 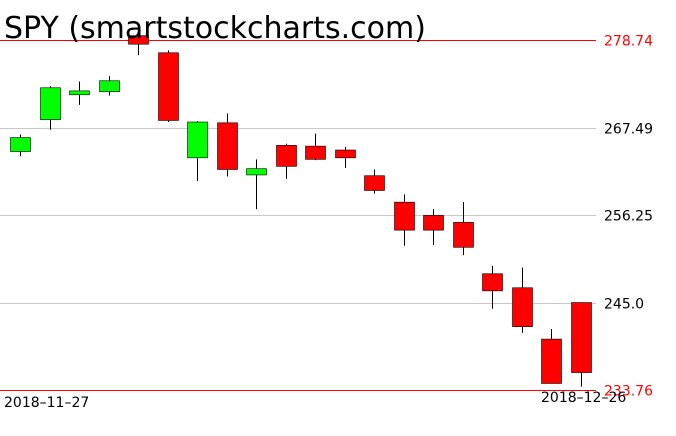 I want to click on y-tick-label: 278.74, so click(x=628, y=42).